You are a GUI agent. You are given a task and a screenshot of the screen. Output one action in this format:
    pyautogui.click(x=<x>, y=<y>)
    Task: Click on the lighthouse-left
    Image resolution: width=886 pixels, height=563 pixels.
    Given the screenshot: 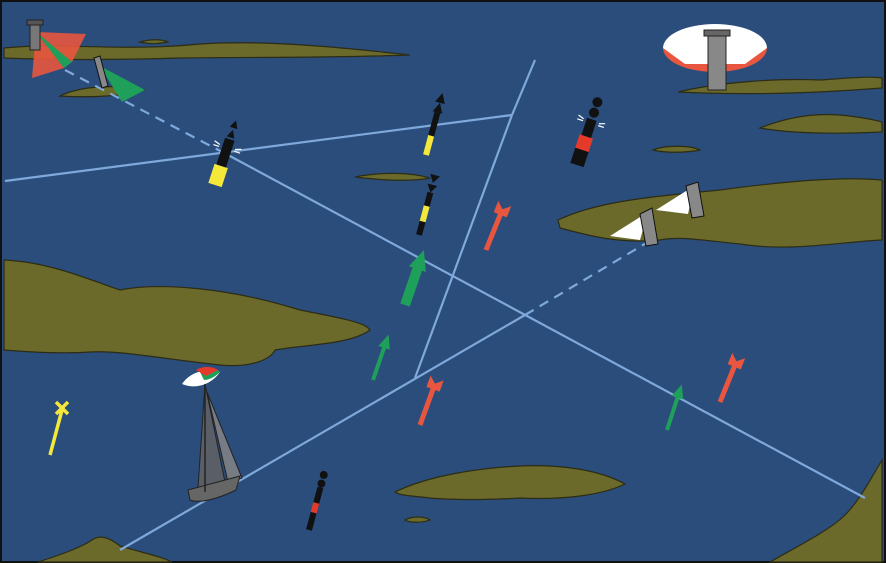 What is the action you would take?
    pyautogui.click(x=56, y=48)
    